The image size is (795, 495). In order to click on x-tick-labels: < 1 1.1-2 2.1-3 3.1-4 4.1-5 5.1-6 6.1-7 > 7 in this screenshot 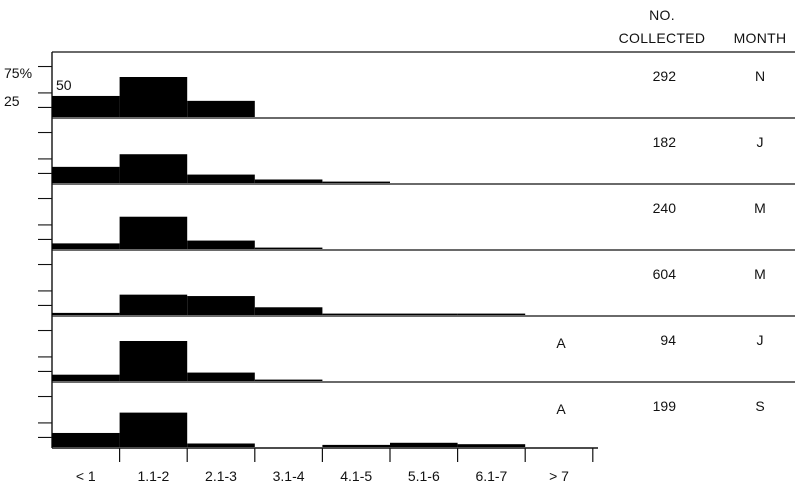, I will do `click(322, 476)`.